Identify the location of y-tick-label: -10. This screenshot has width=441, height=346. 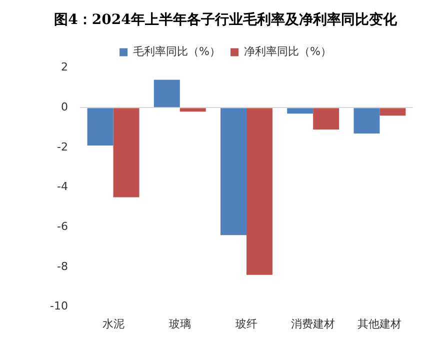
(59, 306).